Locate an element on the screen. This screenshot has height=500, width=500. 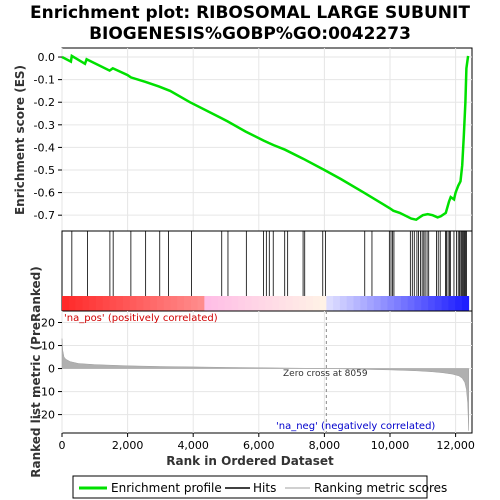
positive-annotation: 'na_pos' (positively correlated) is located at coordinates (141, 318).